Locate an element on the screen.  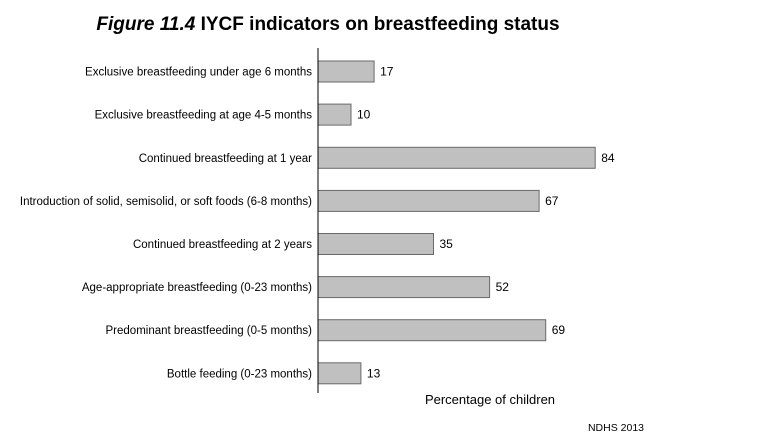
data-label: 13 is located at coordinates (374, 373).